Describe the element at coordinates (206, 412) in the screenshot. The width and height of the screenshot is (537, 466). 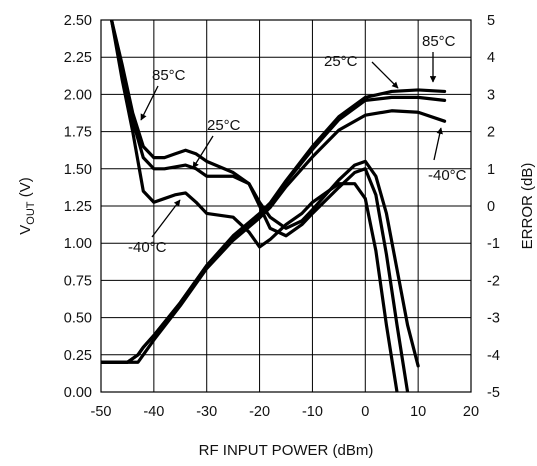
I see `x-tick-label: -30` at that location.